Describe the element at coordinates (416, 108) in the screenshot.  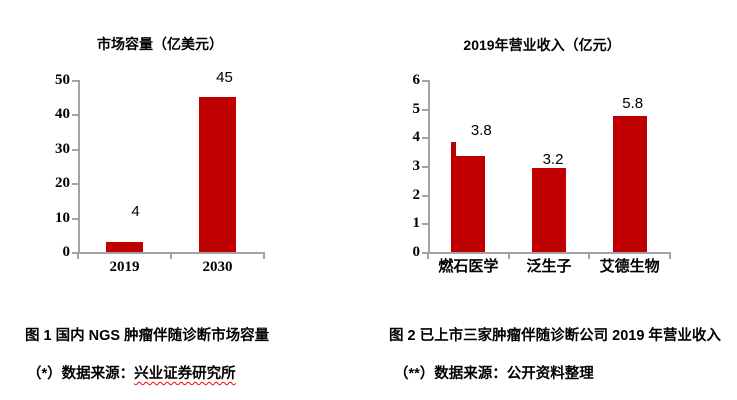
I see `chart-2-y-tick-label-5: 5` at that location.